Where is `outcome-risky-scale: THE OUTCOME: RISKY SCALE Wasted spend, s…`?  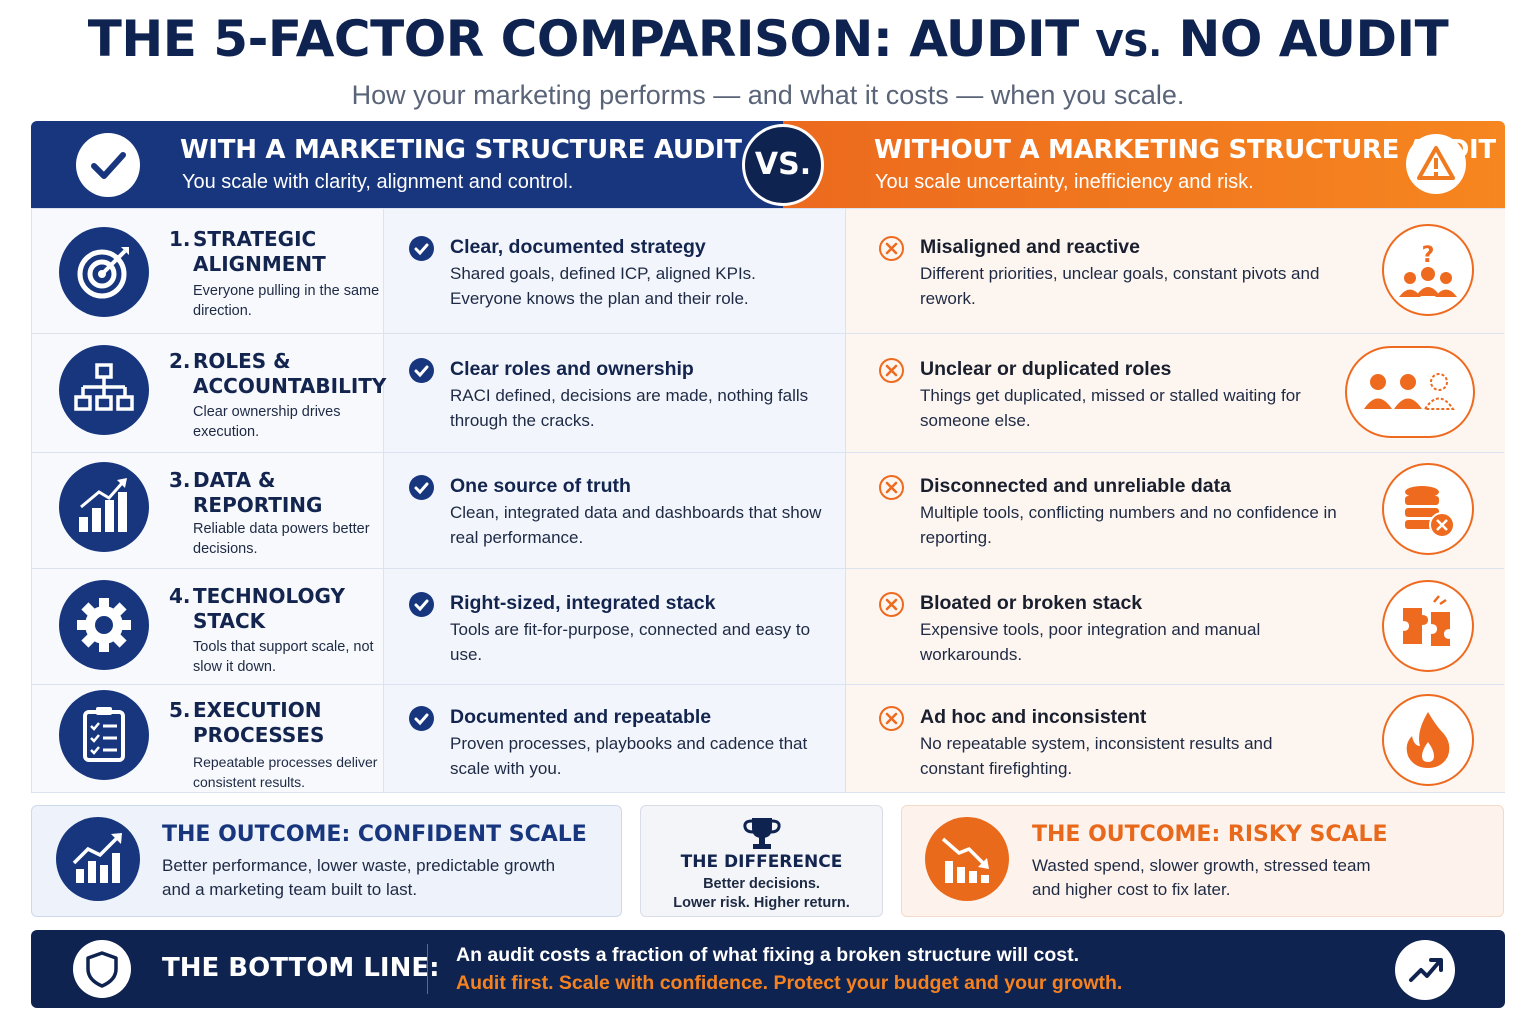 outcome-risky-scale: THE OUTCOME: RISKY SCALE Wasted spend, s… is located at coordinates (1202, 861).